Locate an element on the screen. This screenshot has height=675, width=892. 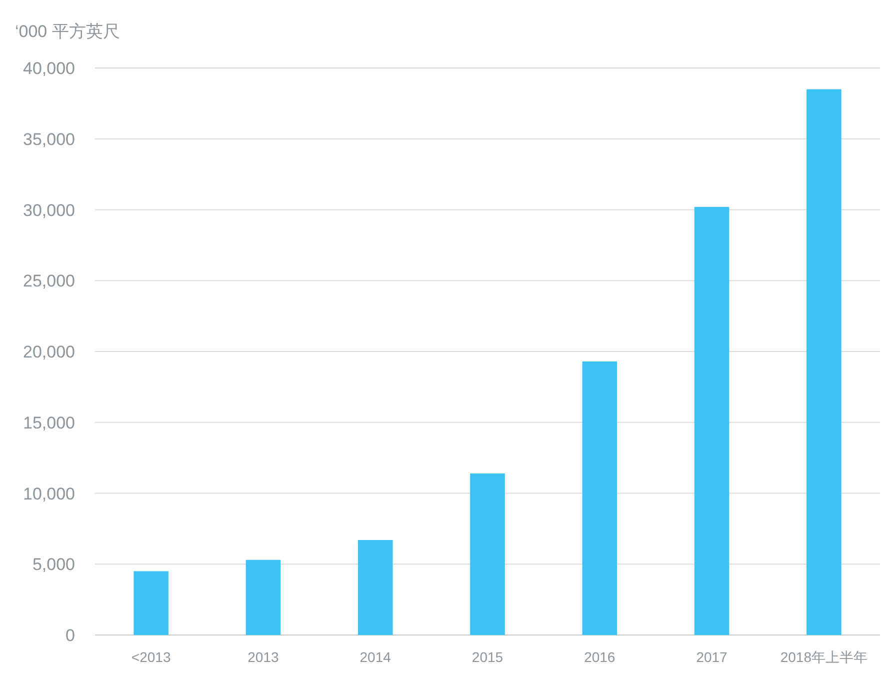
x-tick-label: 2014 is located at coordinates (376, 657).